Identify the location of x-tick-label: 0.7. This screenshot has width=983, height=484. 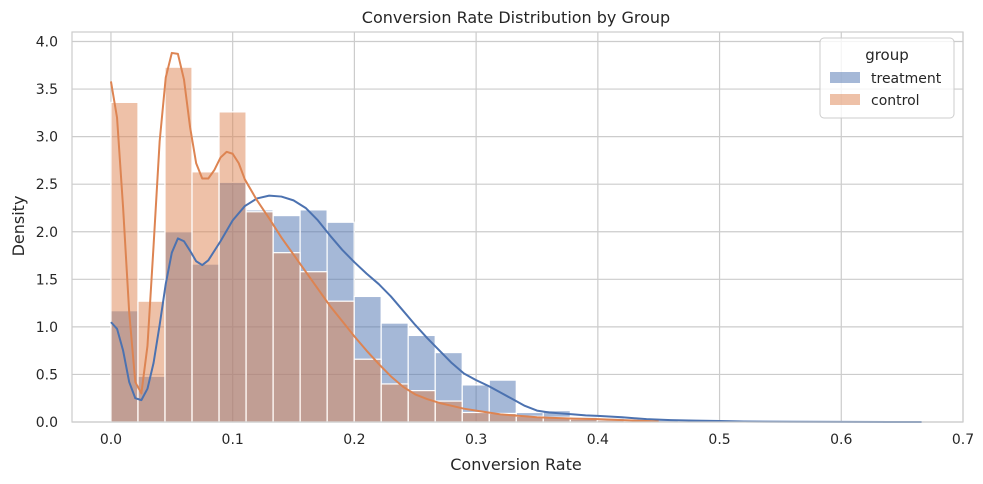
(963, 440).